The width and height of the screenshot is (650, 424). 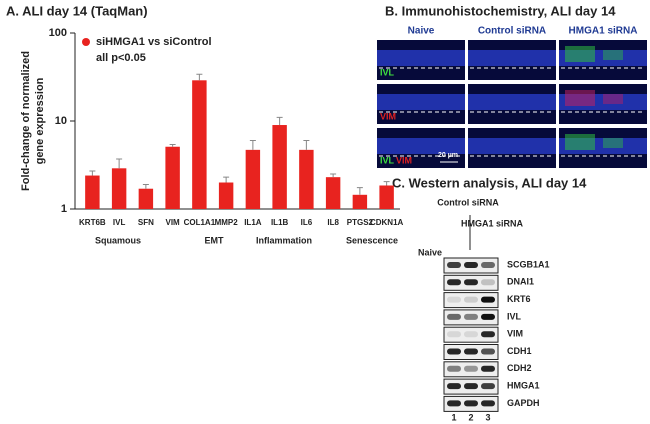 I want to click on y-axis-label: gene expression, so click(x=40, y=120).